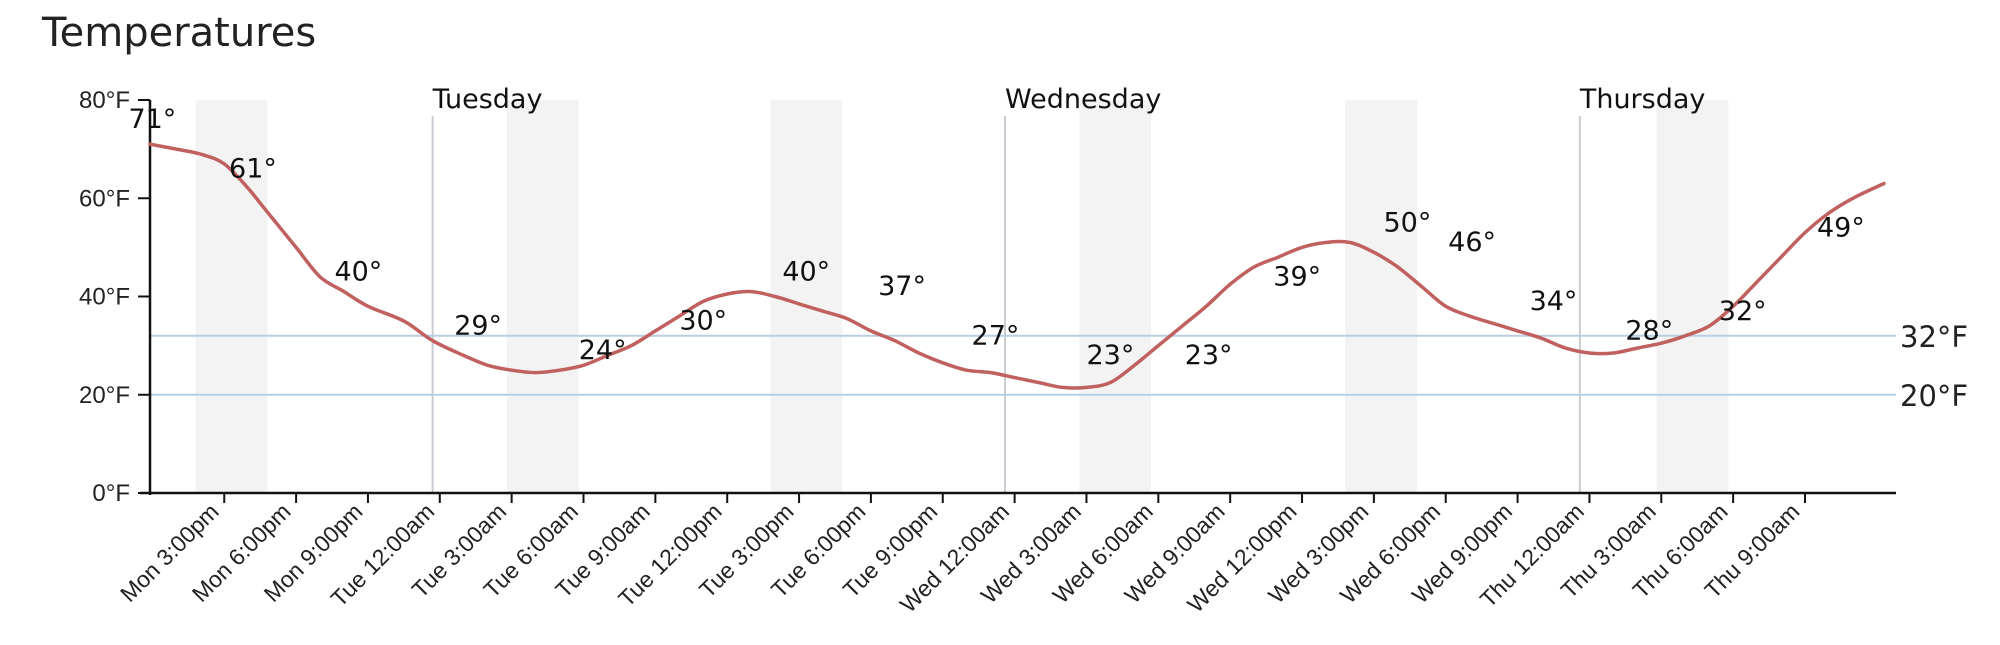 This screenshot has height=645, width=2000. I want to click on y-tick-label: 20°F, so click(104, 395).